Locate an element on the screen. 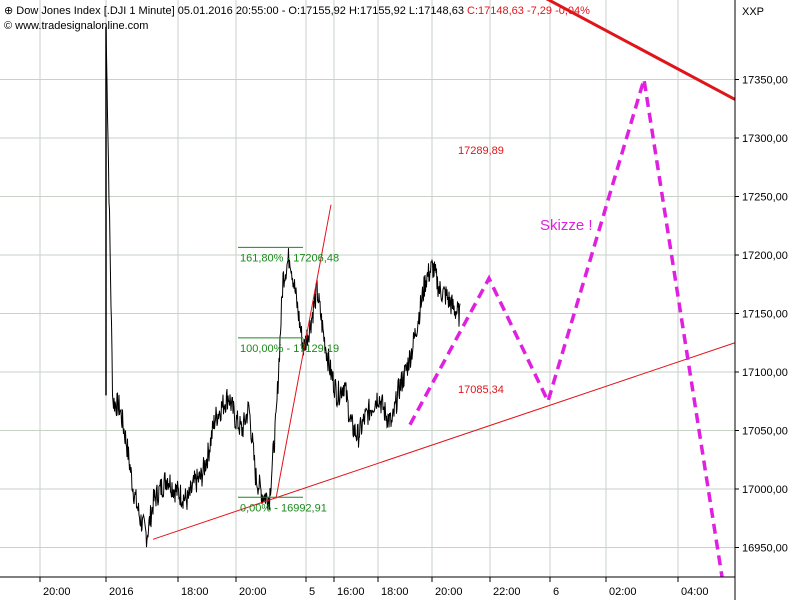 The image size is (800, 600). fibo-label: 100,00% - 17129,19 is located at coordinates (289, 349).